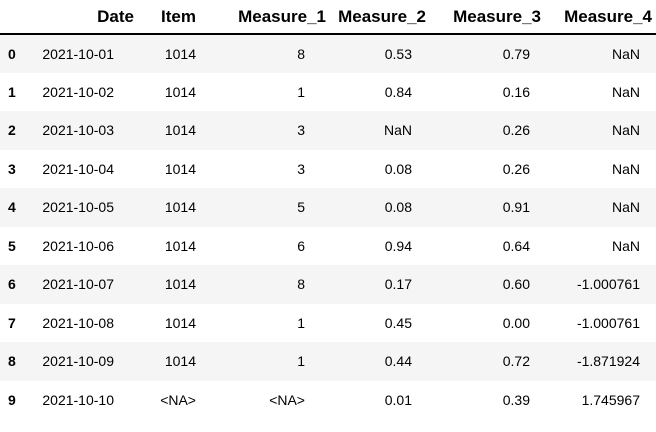 The image size is (656, 432). Describe the element at coordinates (301, 245) in the screenshot. I see `cell: 6` at that location.